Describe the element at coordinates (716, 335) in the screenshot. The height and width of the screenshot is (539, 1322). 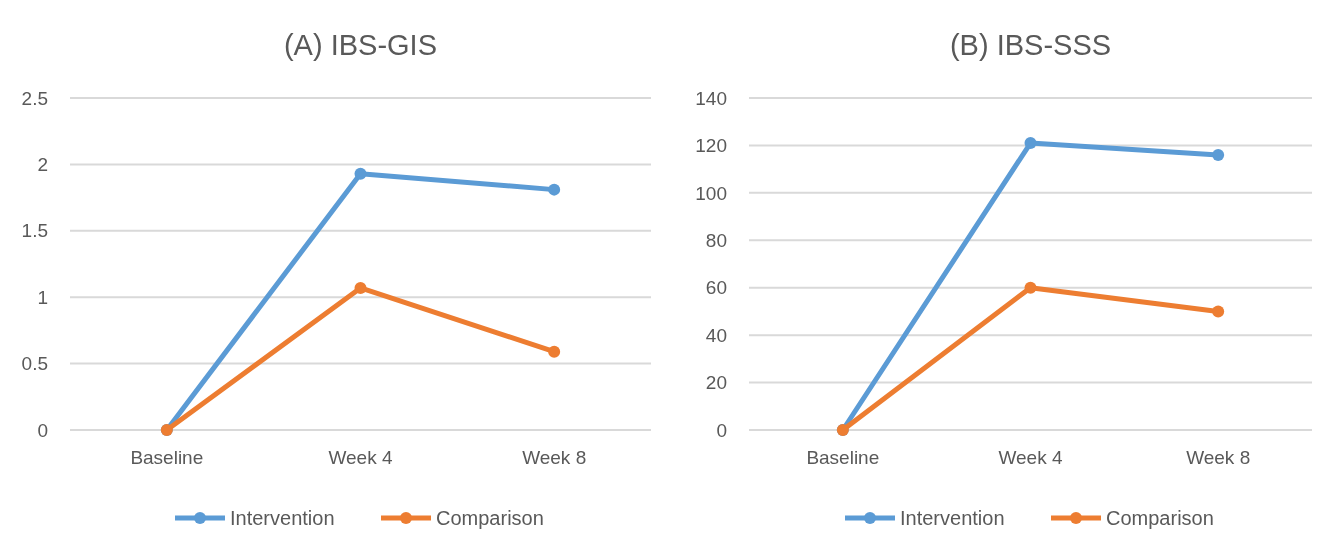
I see `y-tick-label: 40` at that location.